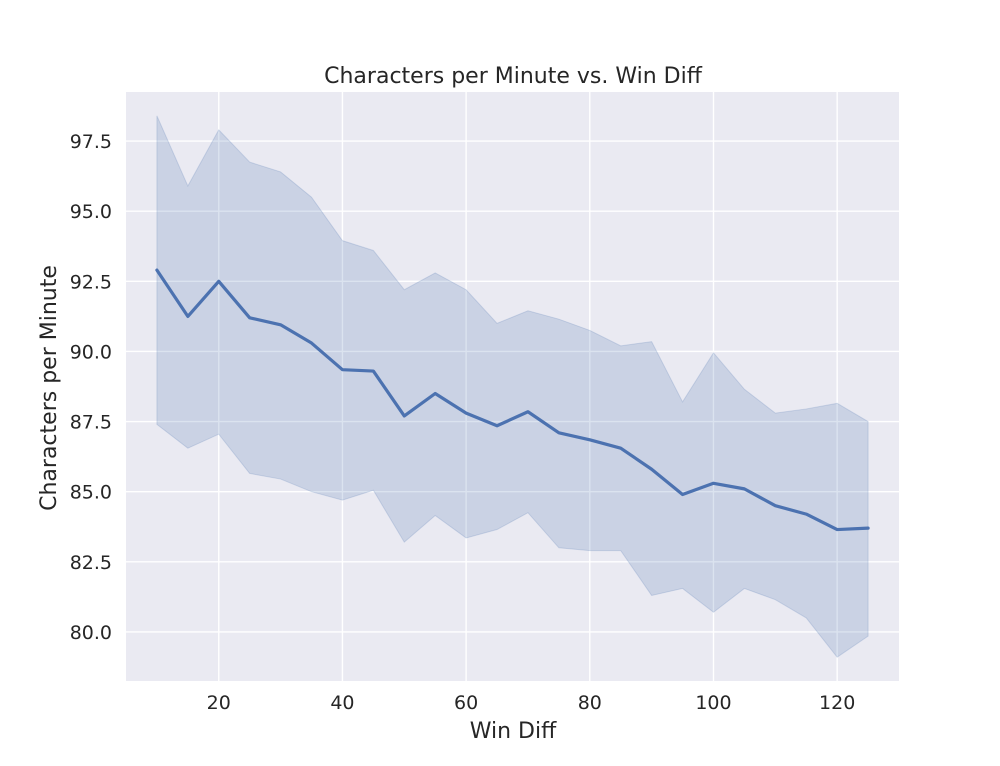 This screenshot has width=1000, height=766. I want to click on x-tick-label: 80, so click(590, 703).